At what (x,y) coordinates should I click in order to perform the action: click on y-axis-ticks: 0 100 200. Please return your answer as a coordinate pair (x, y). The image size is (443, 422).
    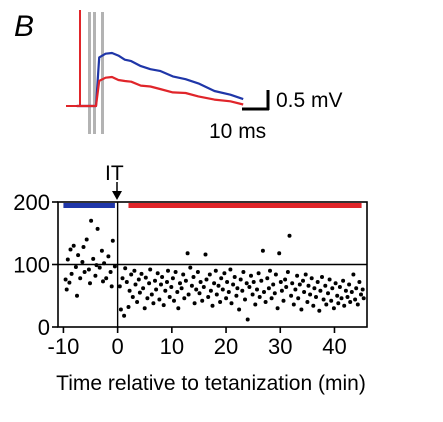
    Looking at the image, I should click on (35, 265).